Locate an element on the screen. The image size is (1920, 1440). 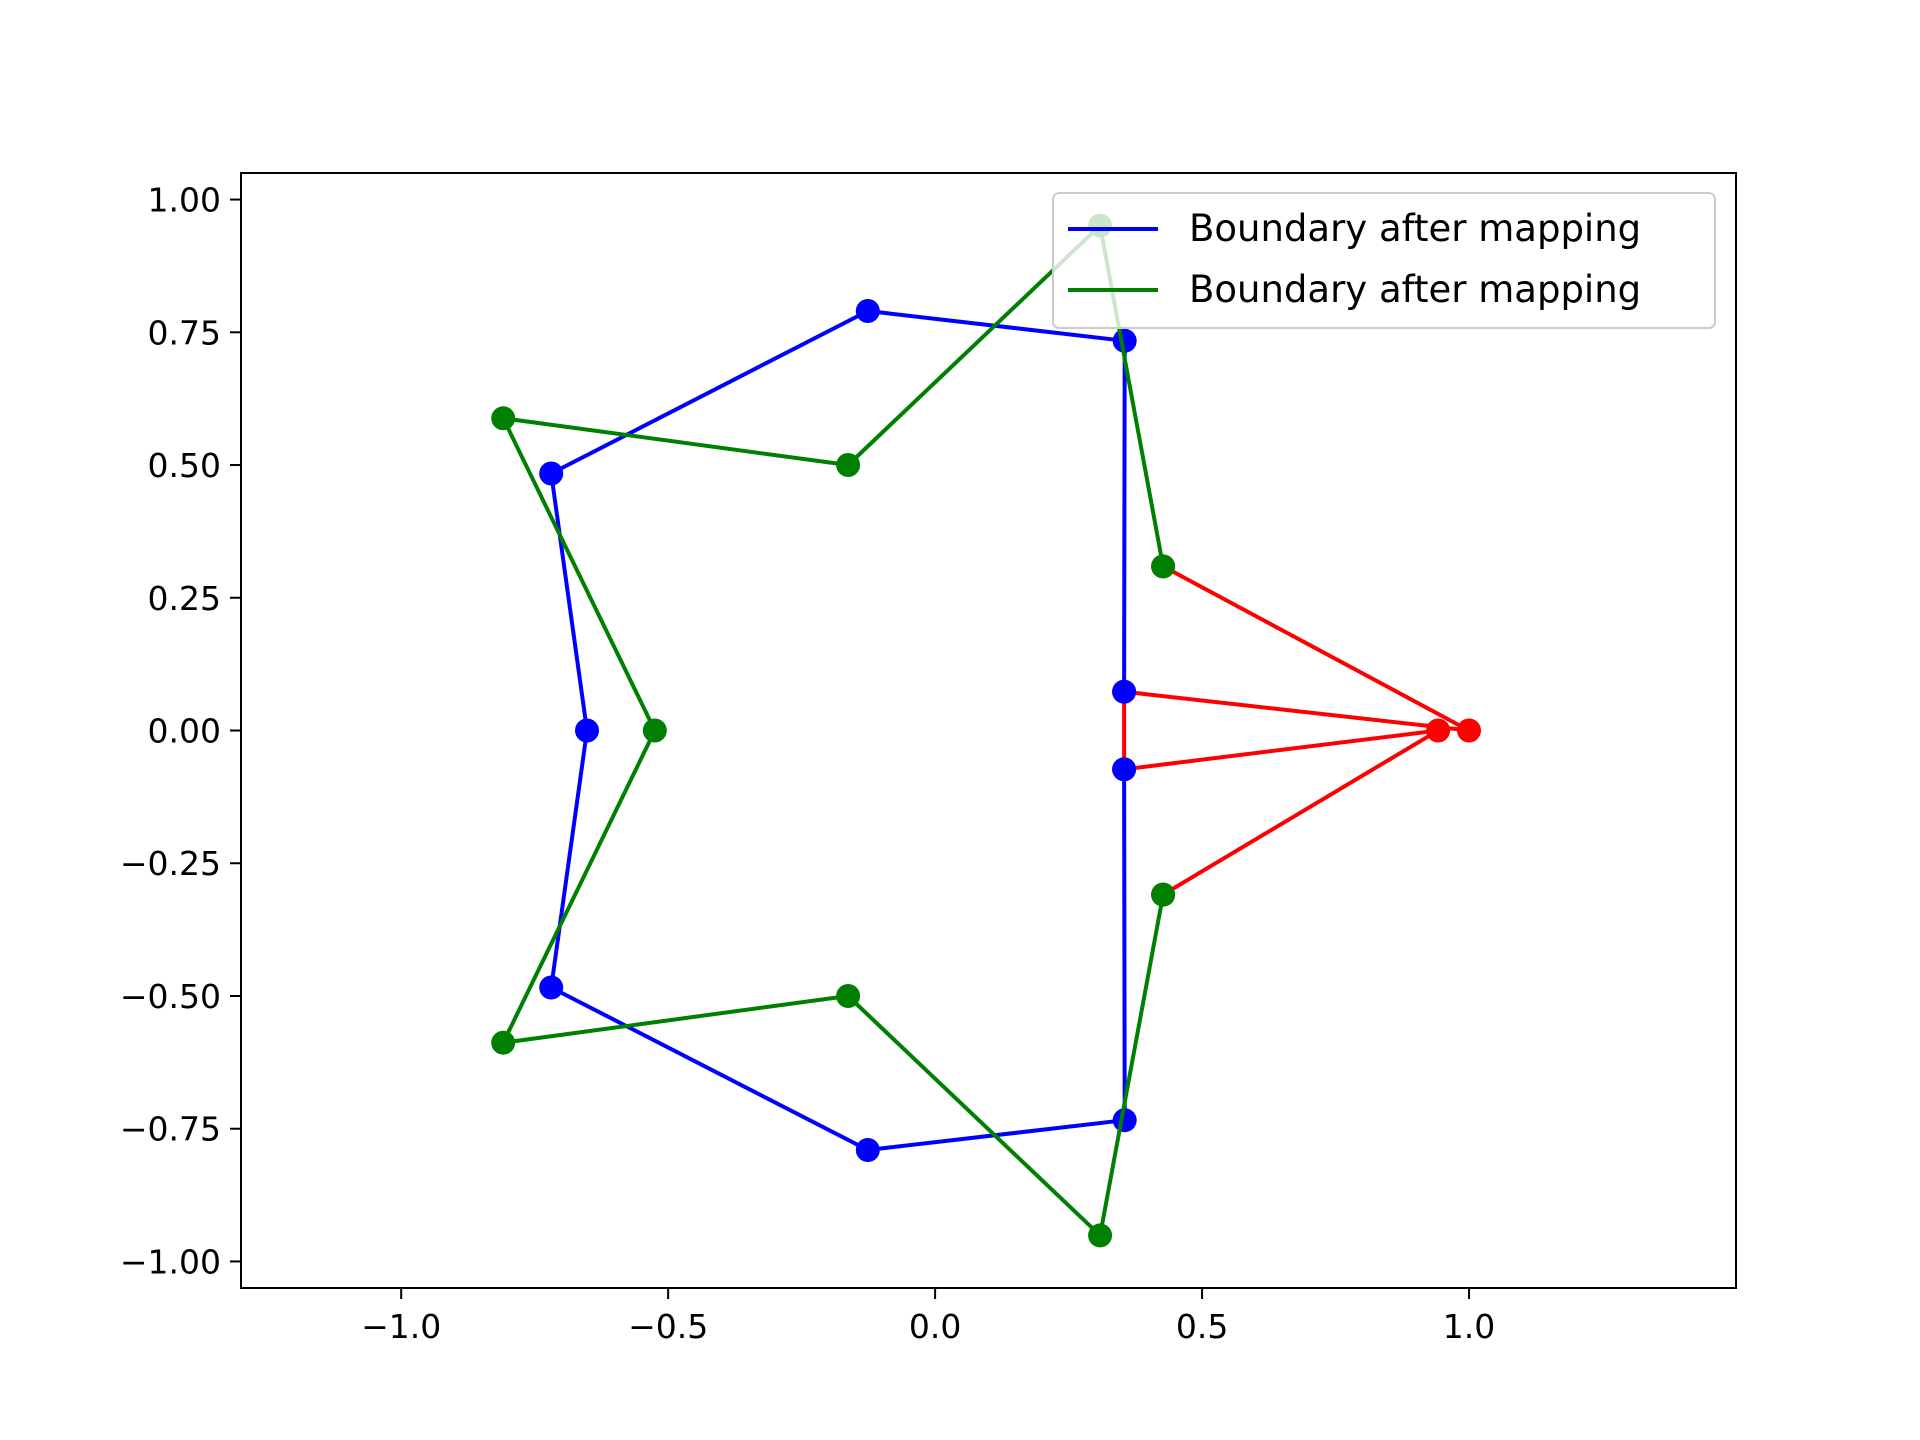
y-tick-label: 1.00 is located at coordinates (184, 200).